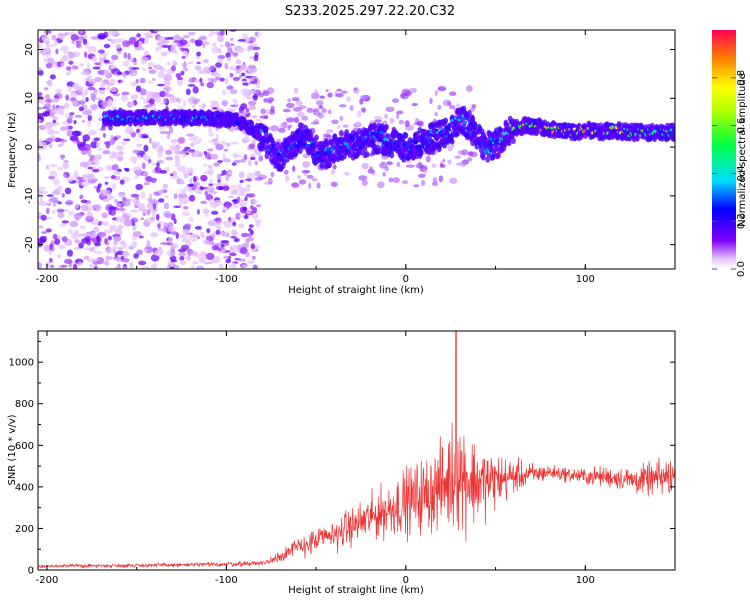  Describe the element at coordinates (12, 150) in the screenshot. I see `spectrogram-y-label: Frequency (Hz)` at that location.